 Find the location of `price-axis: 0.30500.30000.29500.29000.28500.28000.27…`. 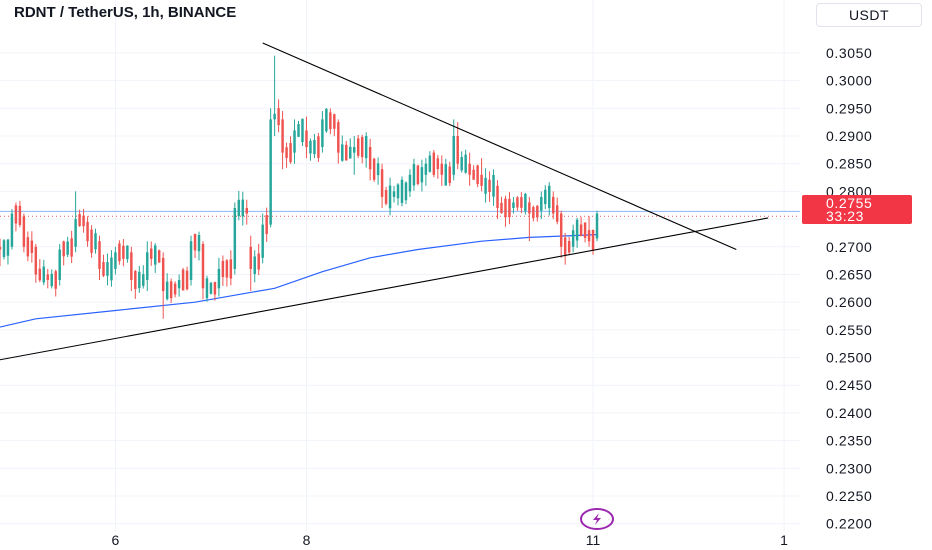

price-axis: 0.30500.30000.29500.29000.28500.28000.27… is located at coordinates (849, 288).